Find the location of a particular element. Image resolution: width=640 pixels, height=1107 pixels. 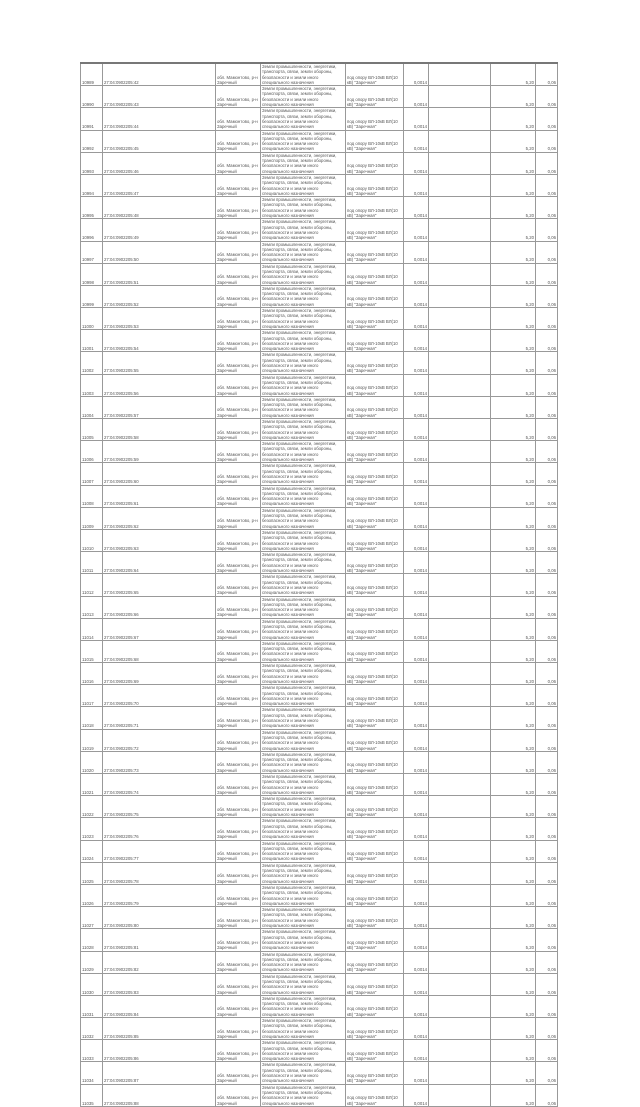

row-id-cell: 11004 is located at coordinates (91, 407).